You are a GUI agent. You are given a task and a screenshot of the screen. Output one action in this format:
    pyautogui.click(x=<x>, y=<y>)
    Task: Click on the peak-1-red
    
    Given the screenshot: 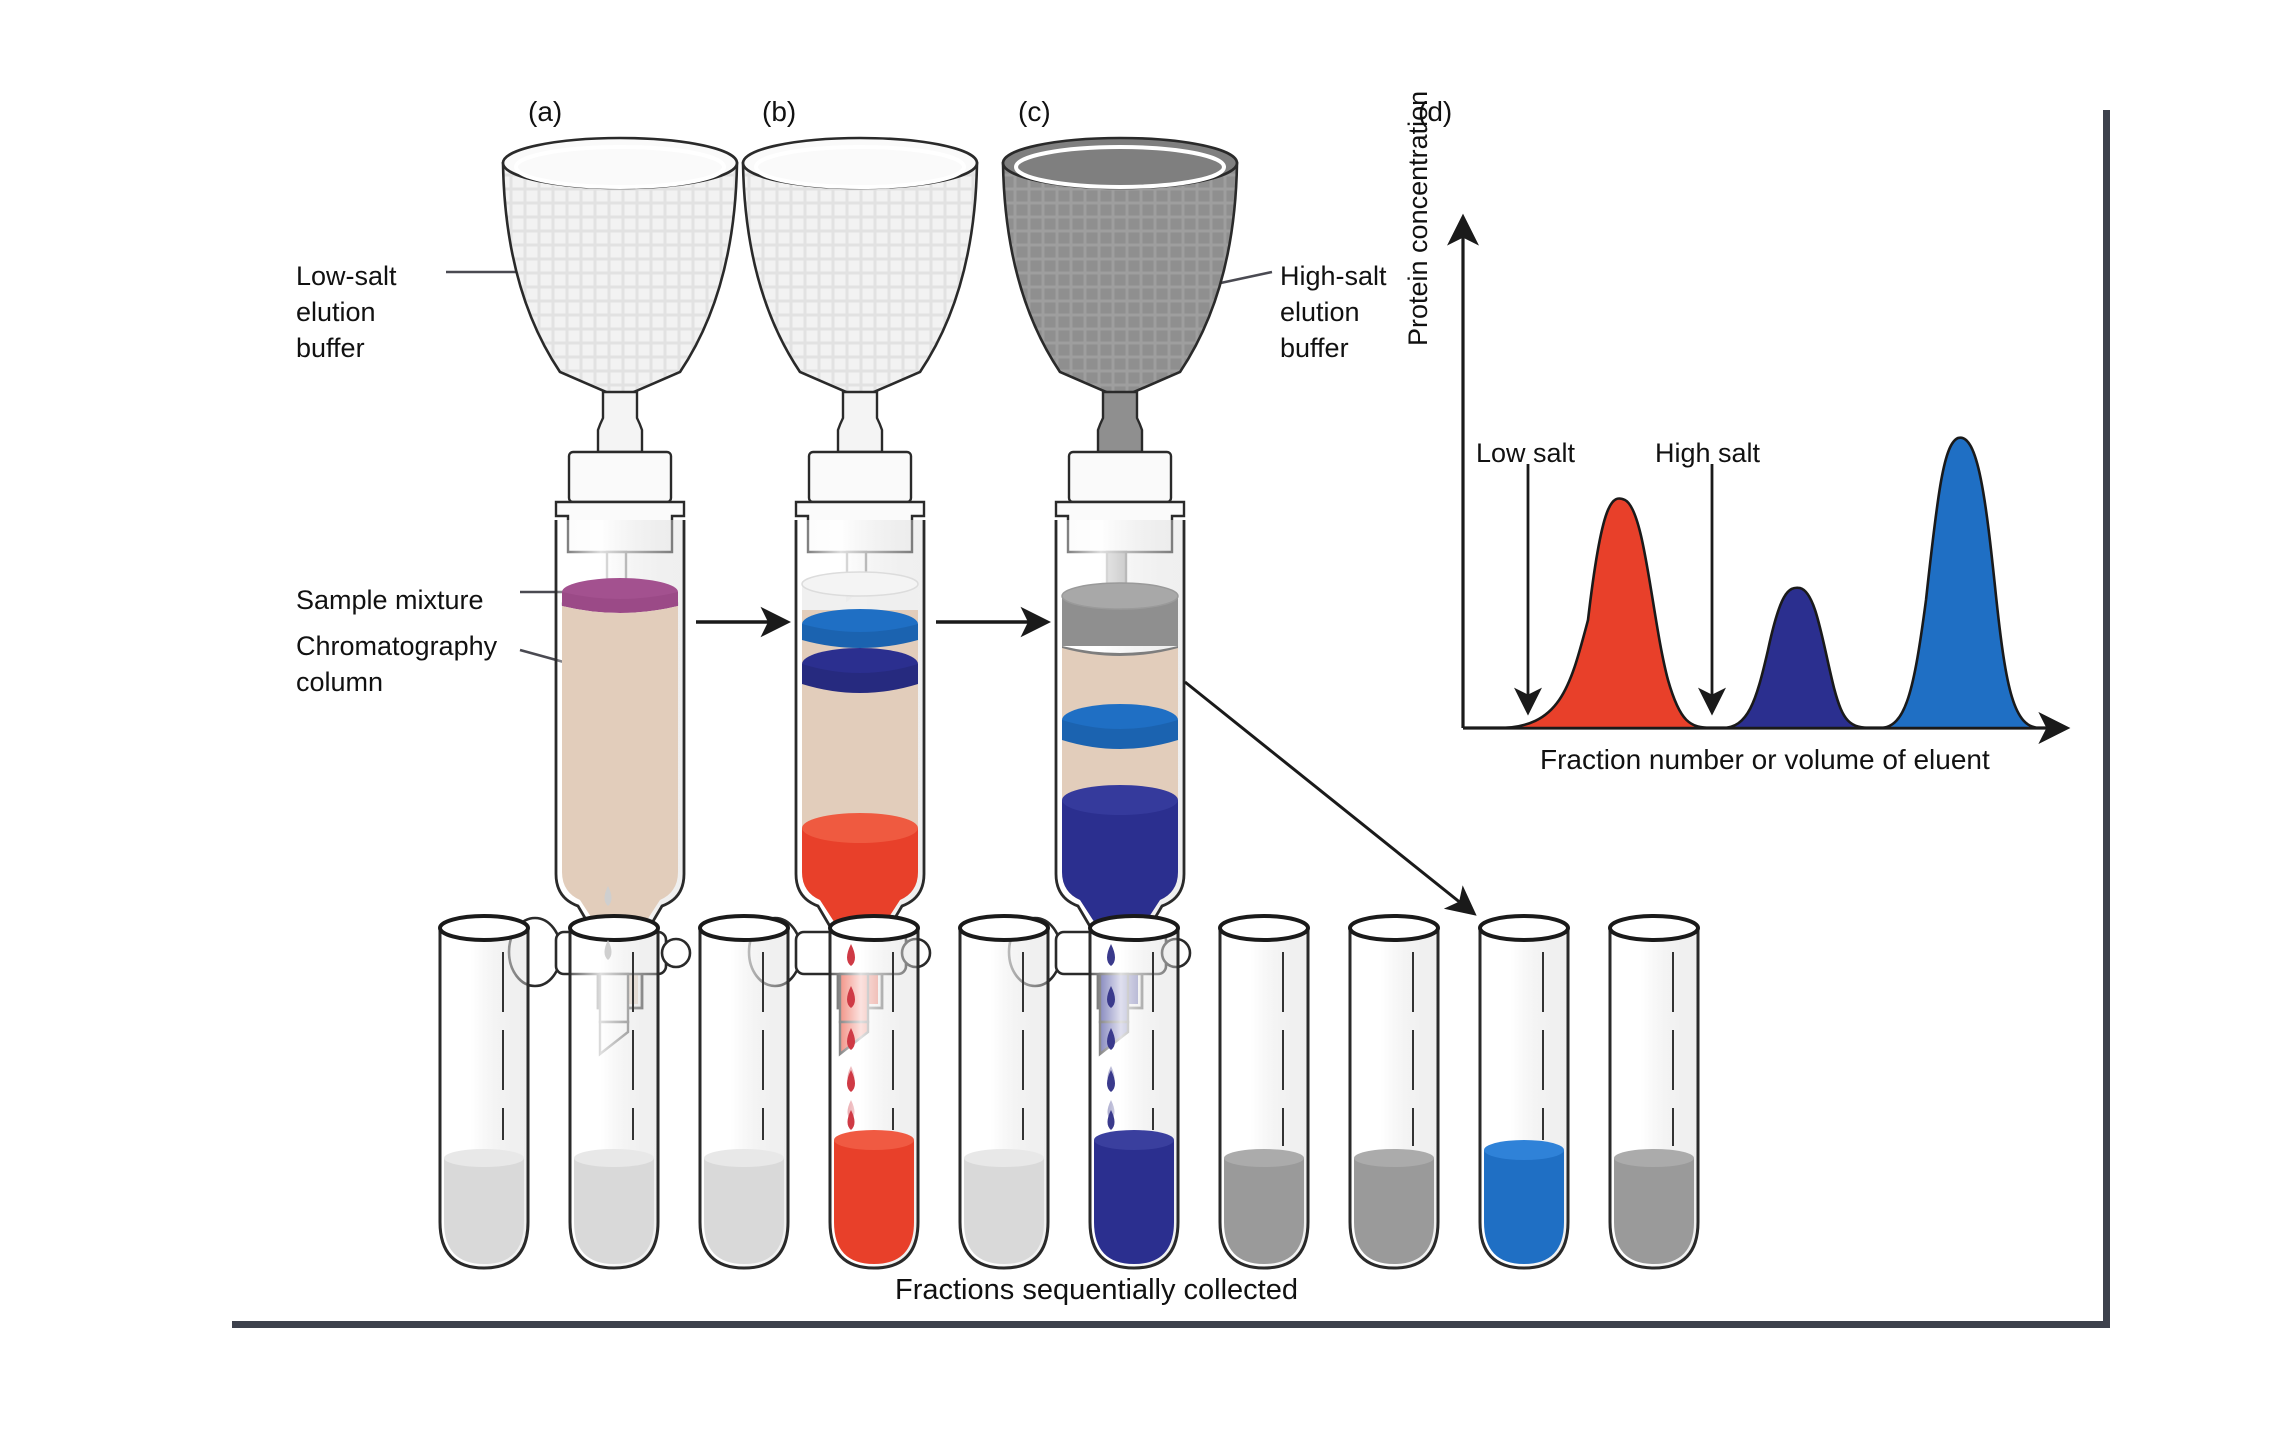 What is the action you would take?
    pyautogui.click(x=1605, y=613)
    